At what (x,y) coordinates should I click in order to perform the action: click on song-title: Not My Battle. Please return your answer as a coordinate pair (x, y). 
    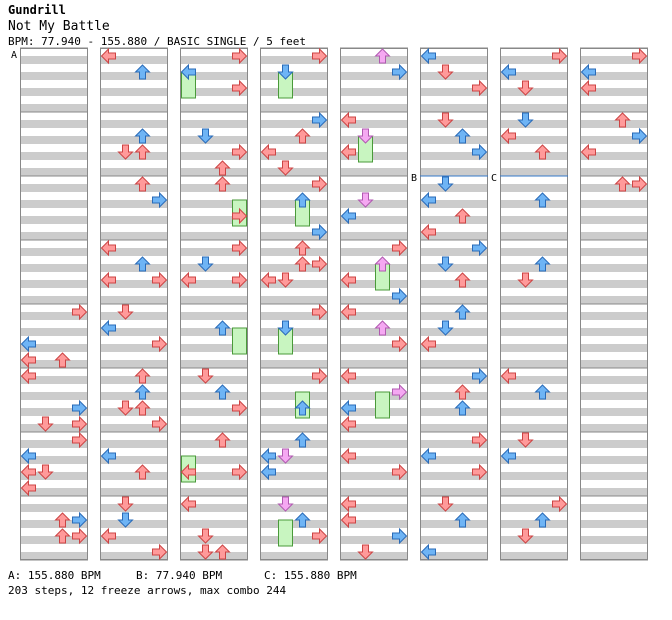
    Looking at the image, I should click on (59, 26).